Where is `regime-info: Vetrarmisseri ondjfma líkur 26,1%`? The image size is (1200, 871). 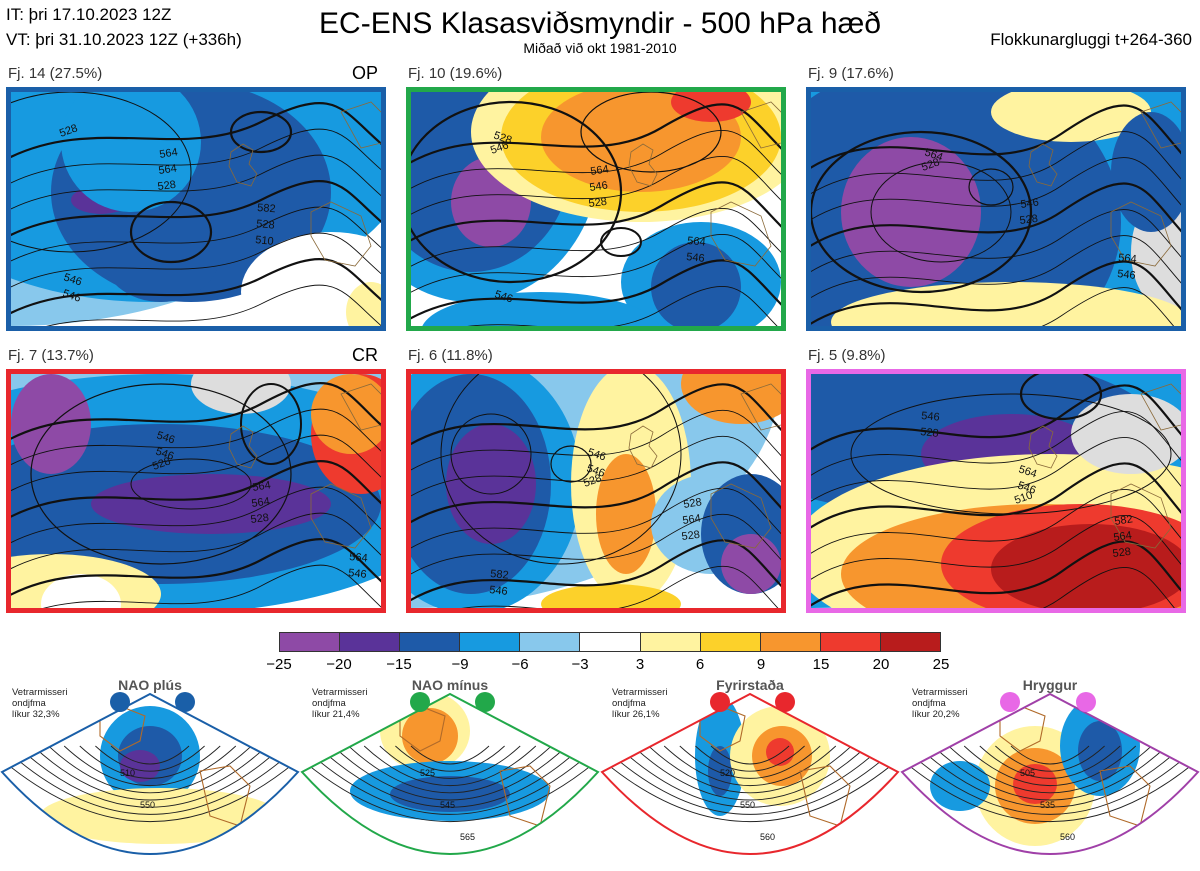 regime-info: Vetrarmisseri ondjfma líkur 26,1% is located at coordinates (639, 703).